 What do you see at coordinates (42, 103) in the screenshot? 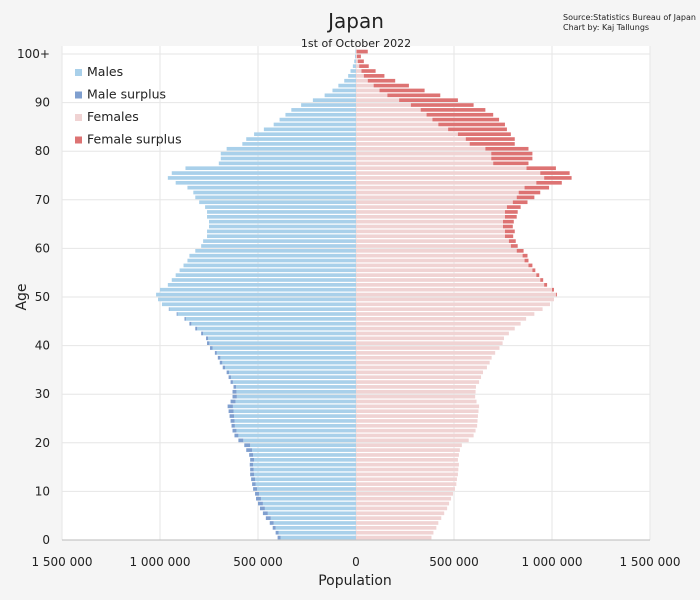
I see `y-tick-label: 90` at bounding box center [42, 103].